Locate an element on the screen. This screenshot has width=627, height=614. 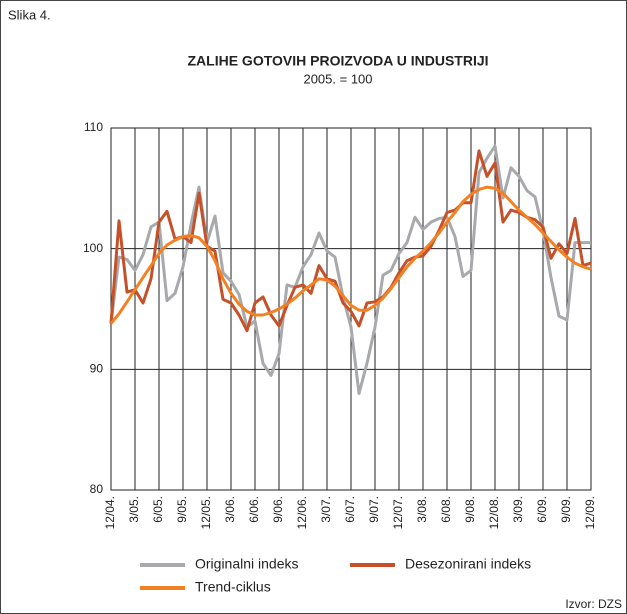
x-tick-label: 12/05. is located at coordinates (206, 512).